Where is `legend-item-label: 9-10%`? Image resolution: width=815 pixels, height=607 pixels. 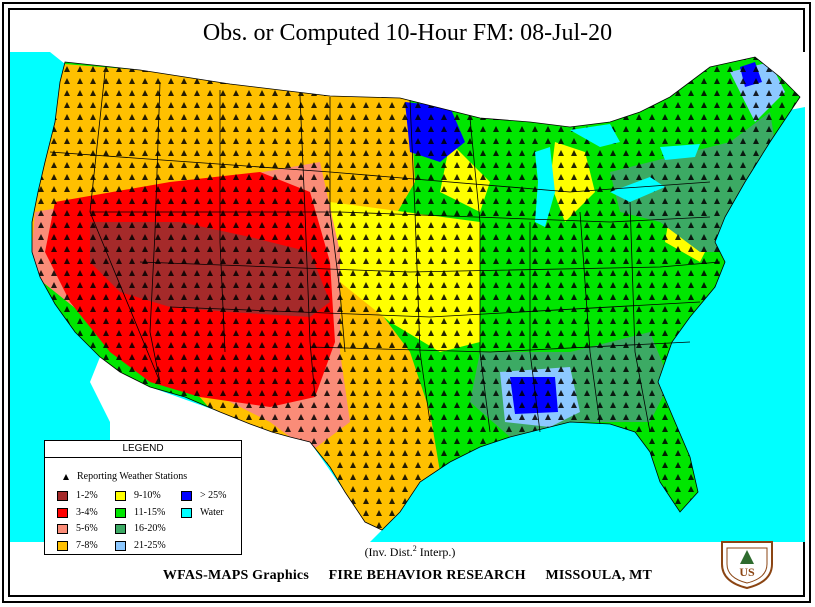 legend-item-label: 9-10% is located at coordinates (147, 495).